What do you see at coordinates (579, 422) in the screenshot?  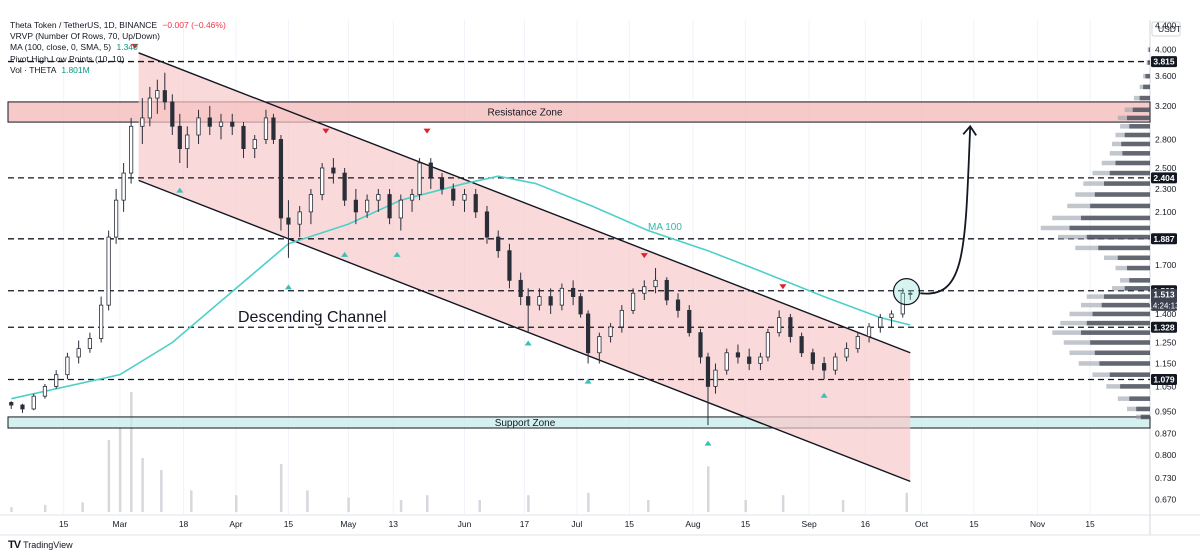 I see `support-zone` at bounding box center [579, 422].